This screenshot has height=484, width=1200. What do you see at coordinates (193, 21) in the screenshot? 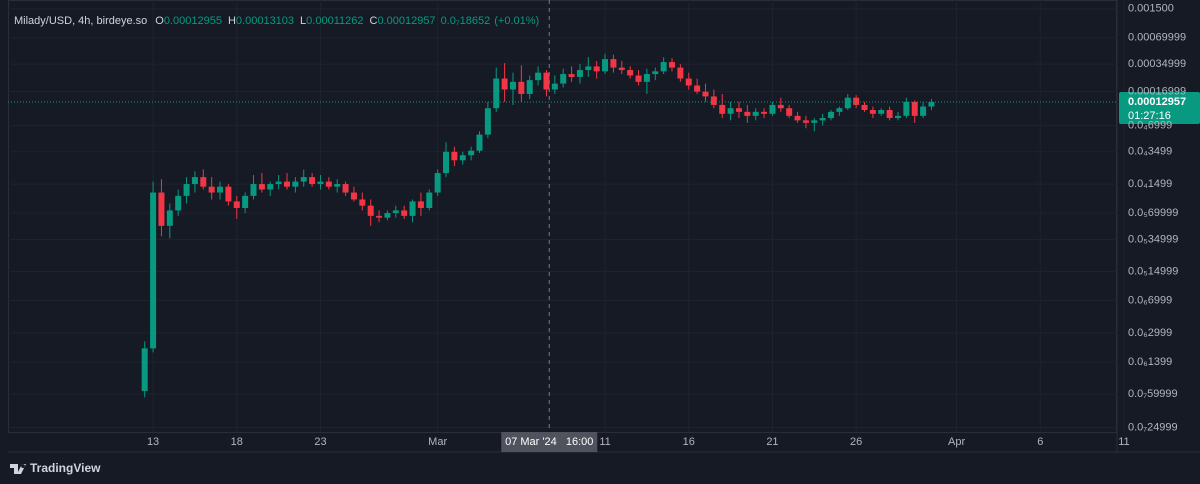
I see `ohlc-value: 0.00012955` at bounding box center [193, 21].